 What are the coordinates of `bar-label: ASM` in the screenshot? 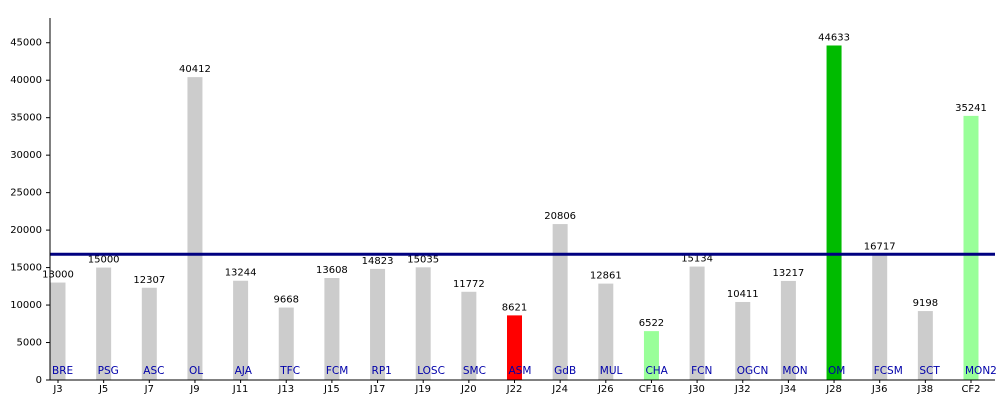 It's located at (520, 371).